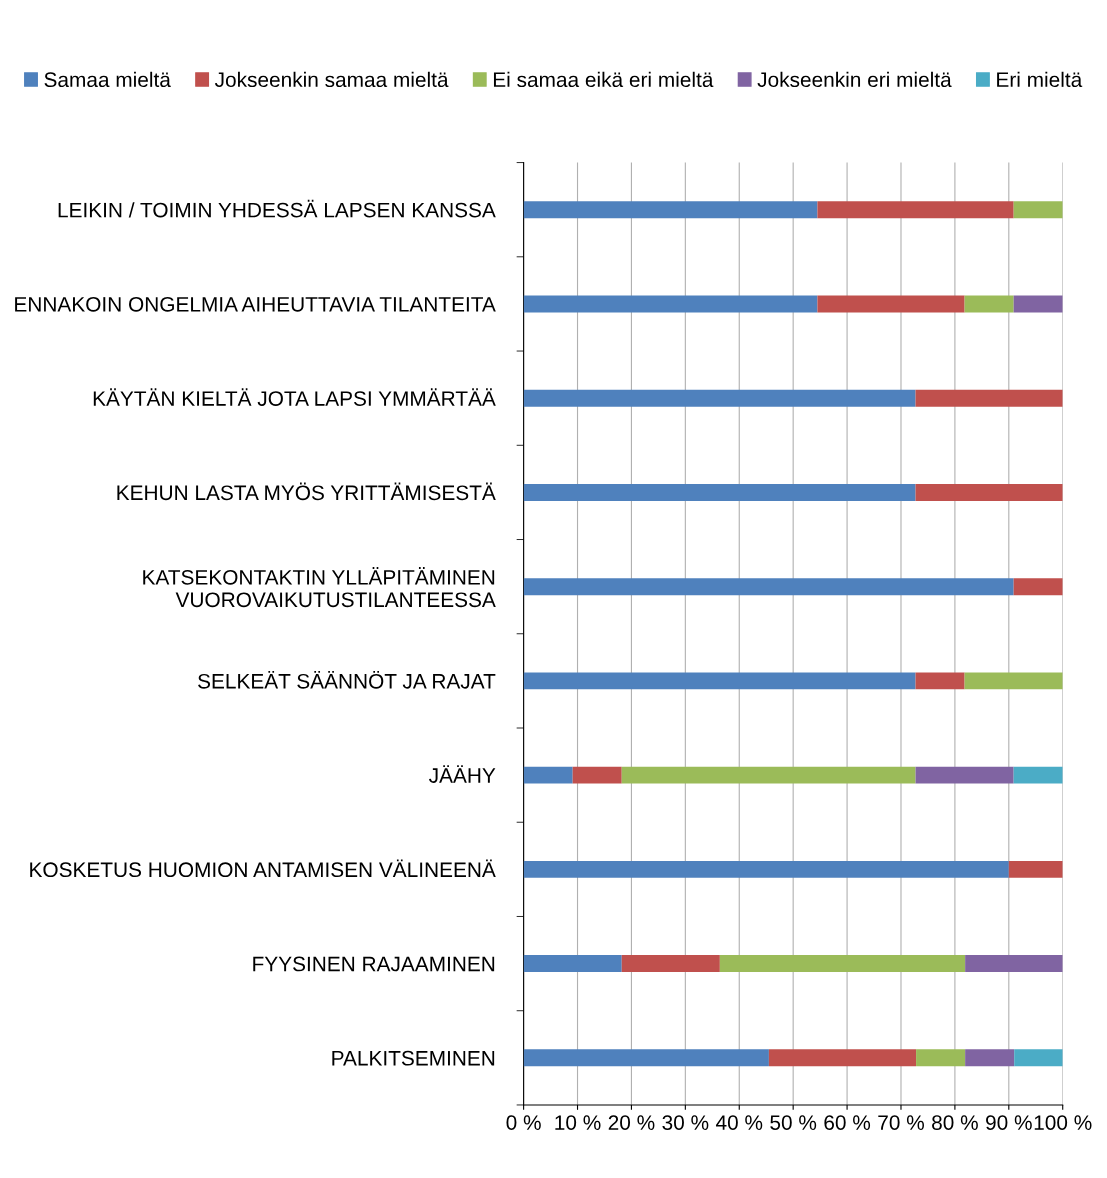  What do you see at coordinates (107, 79) in the screenshot?
I see `legend-label: Samaa mieltä` at bounding box center [107, 79].